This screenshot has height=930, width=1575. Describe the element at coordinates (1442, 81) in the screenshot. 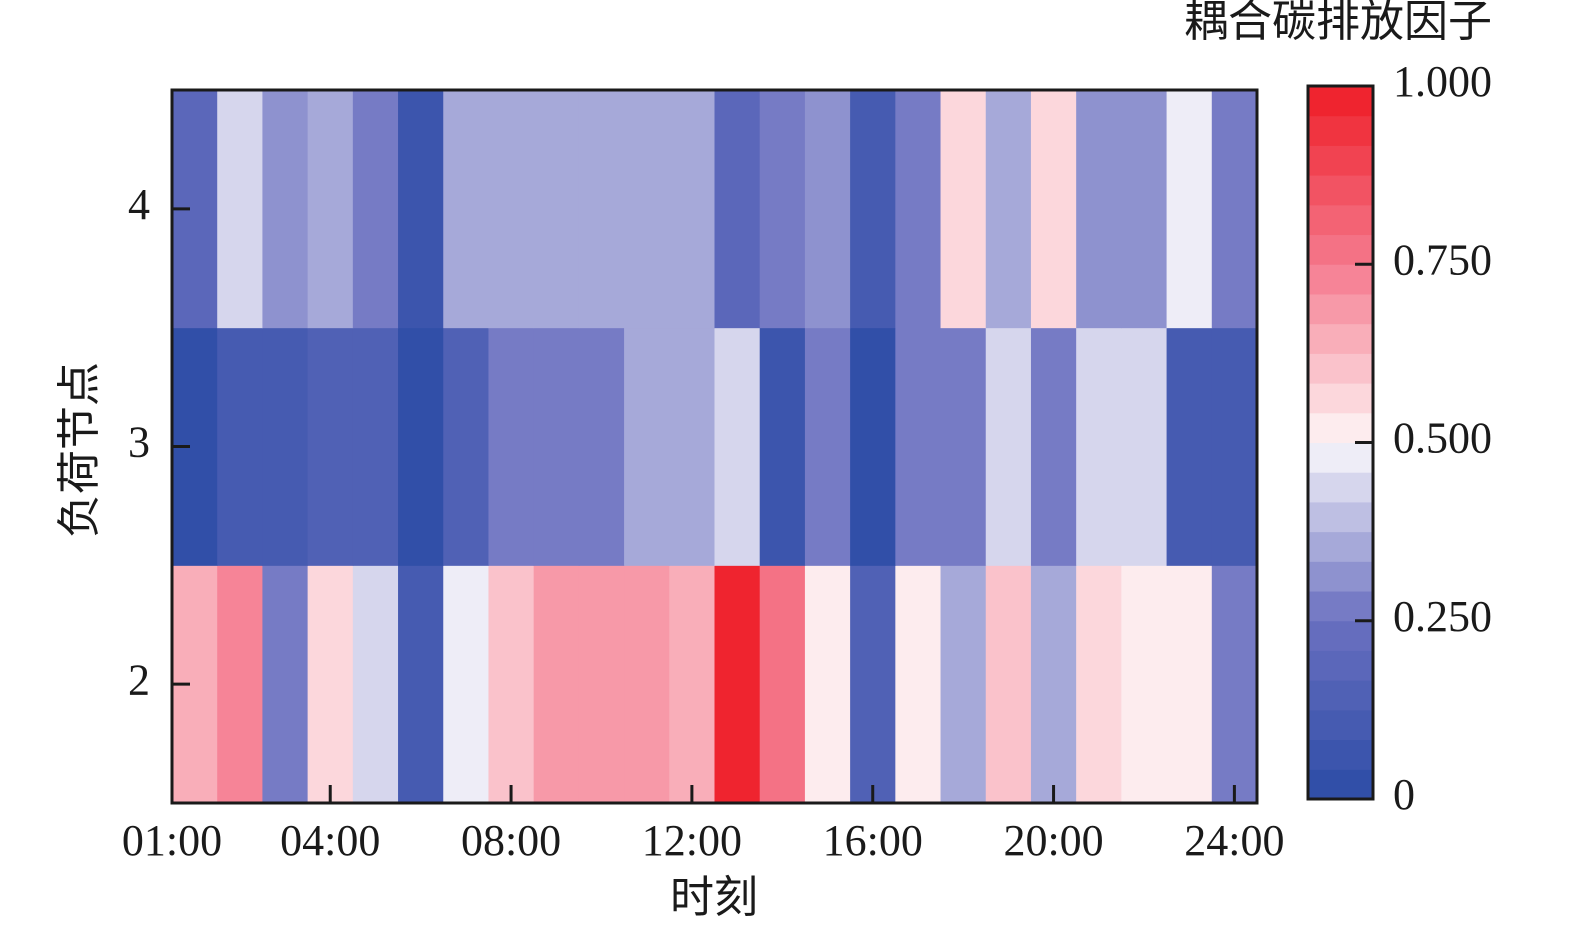

I see `colorbar-tick-label: 1.000` at that location.